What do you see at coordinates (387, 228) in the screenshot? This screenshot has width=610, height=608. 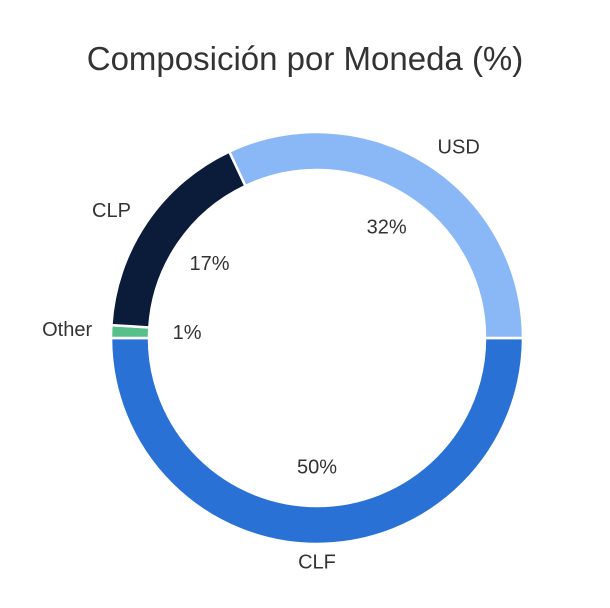 I see `value-label-usd: 32%` at bounding box center [387, 228].